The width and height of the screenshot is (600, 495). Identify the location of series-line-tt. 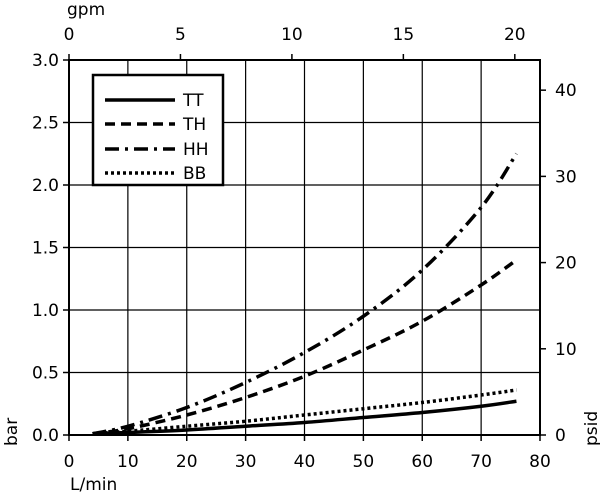
(304, 417).